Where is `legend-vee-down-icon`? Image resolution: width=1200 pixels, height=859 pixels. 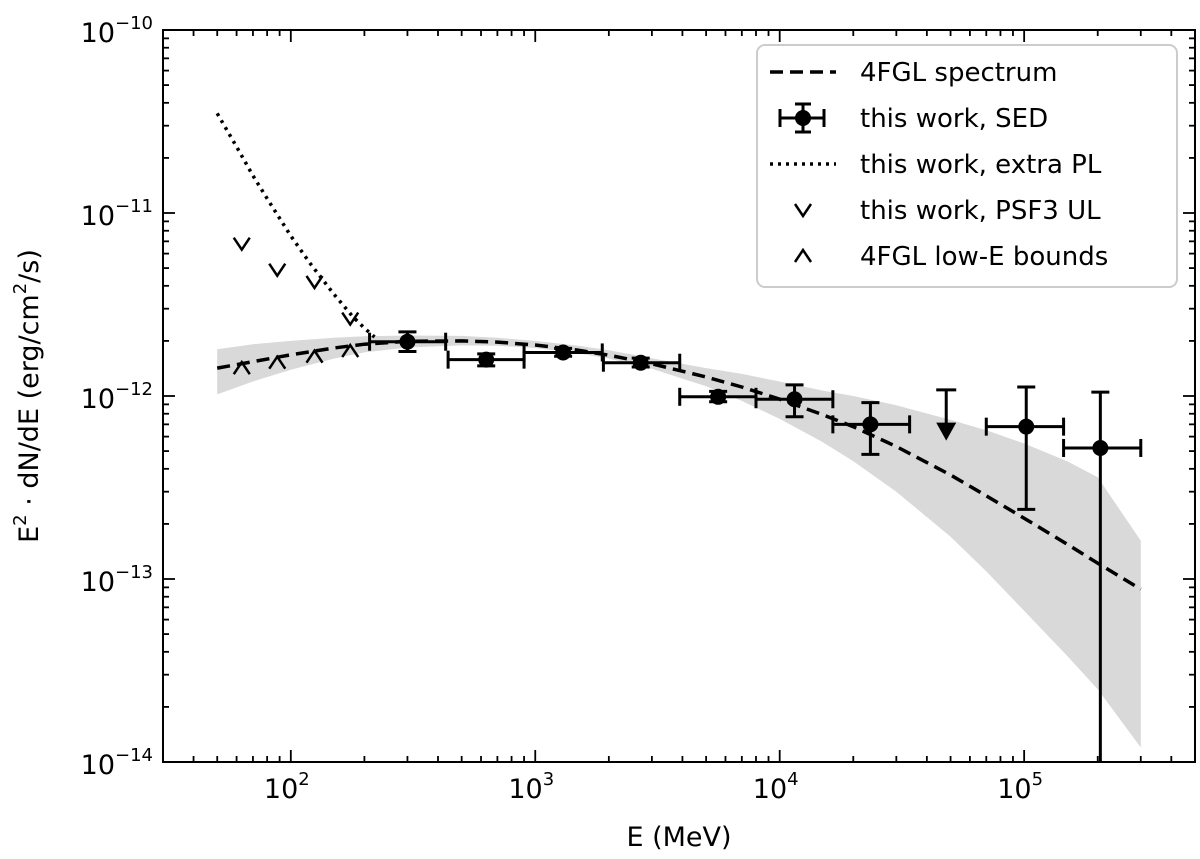 legend-vee-down-icon is located at coordinates (803, 211).